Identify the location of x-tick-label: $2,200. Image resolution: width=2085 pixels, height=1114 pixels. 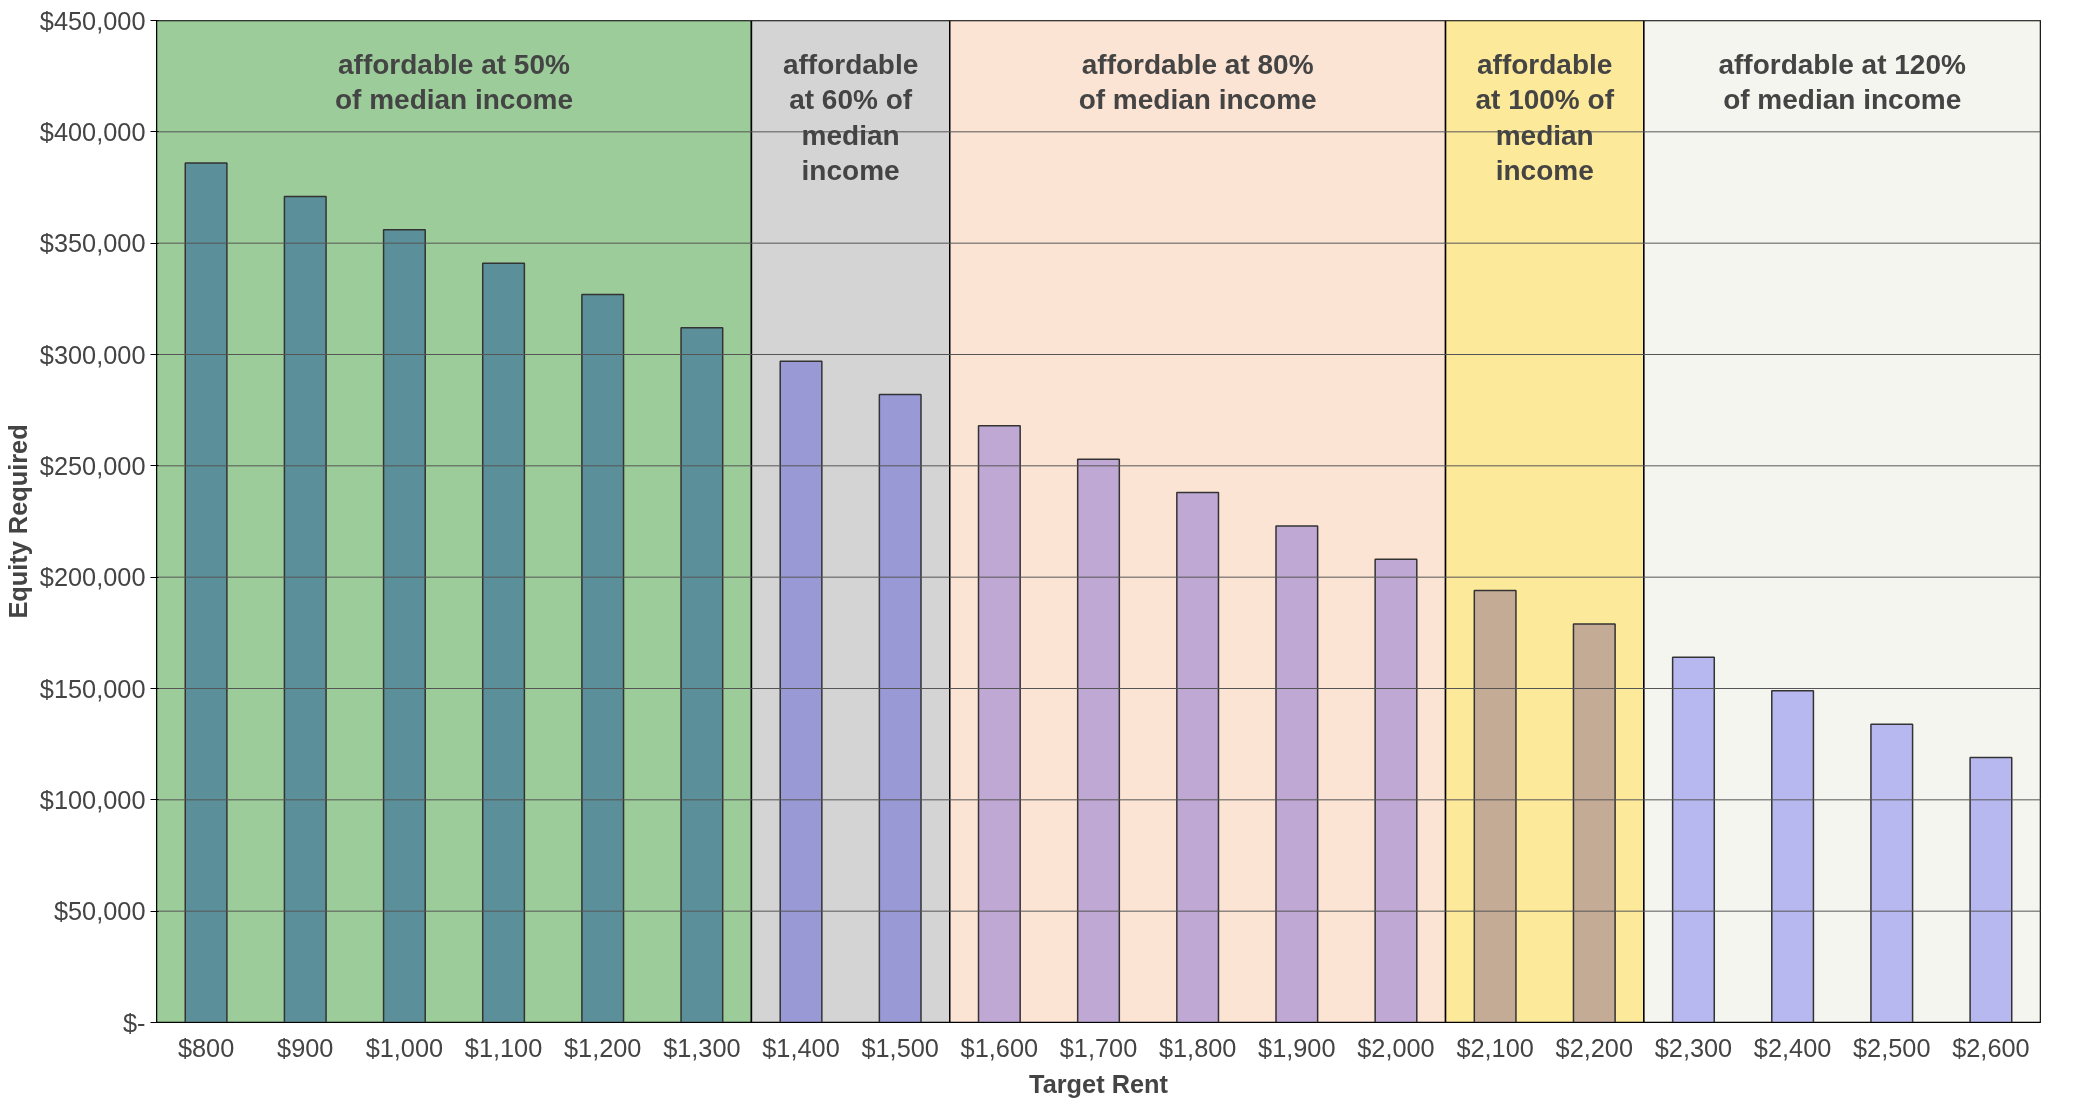
(1594, 1047).